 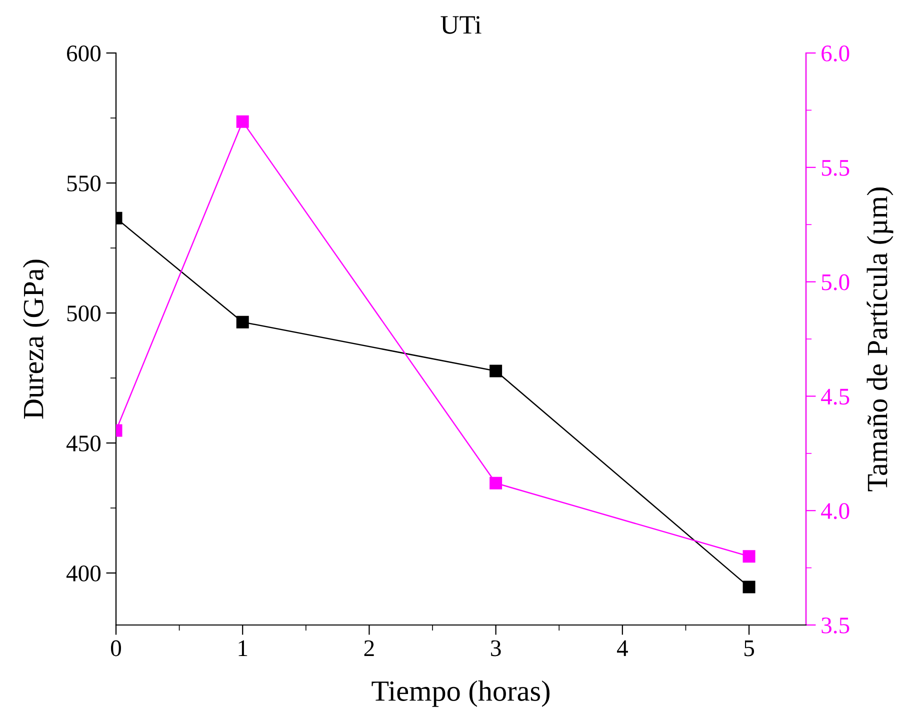 I want to click on y-tick-label: 400, so click(x=83, y=573).